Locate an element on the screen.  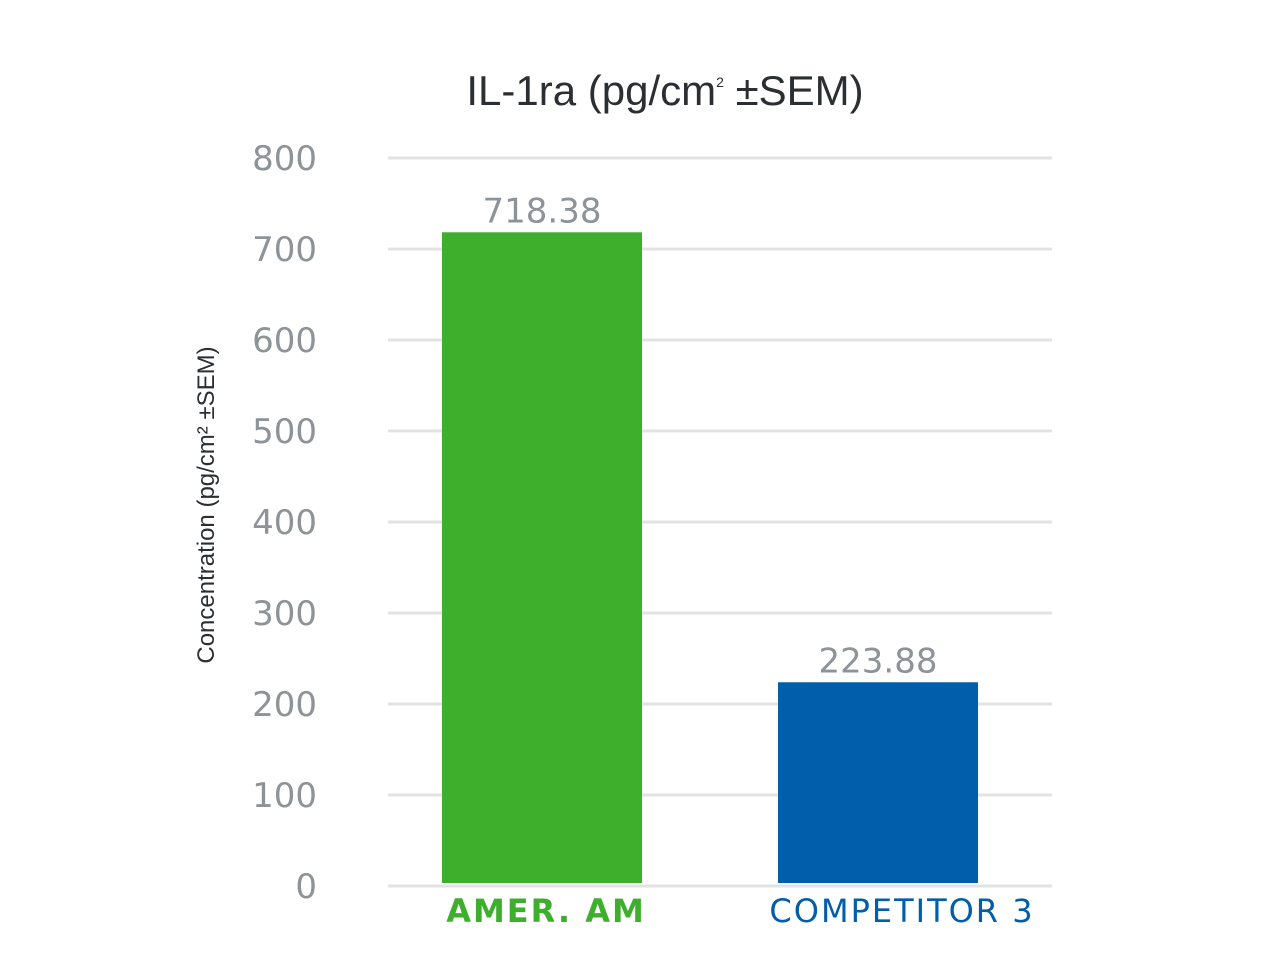
category-label-amer-am: AMER. AM is located at coordinates (546, 911).